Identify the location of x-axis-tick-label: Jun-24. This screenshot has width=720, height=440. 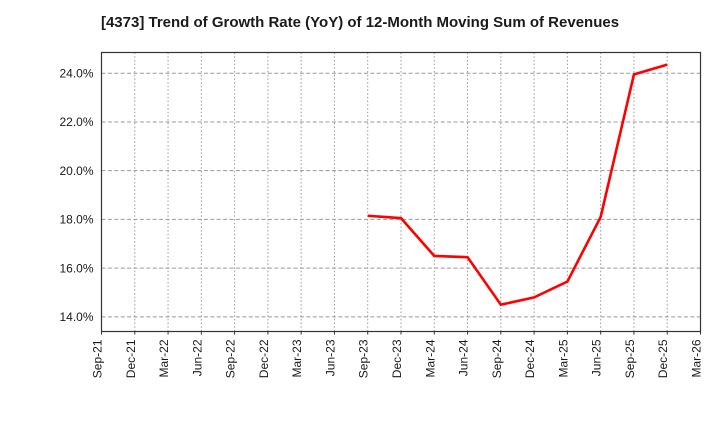
(464, 357).